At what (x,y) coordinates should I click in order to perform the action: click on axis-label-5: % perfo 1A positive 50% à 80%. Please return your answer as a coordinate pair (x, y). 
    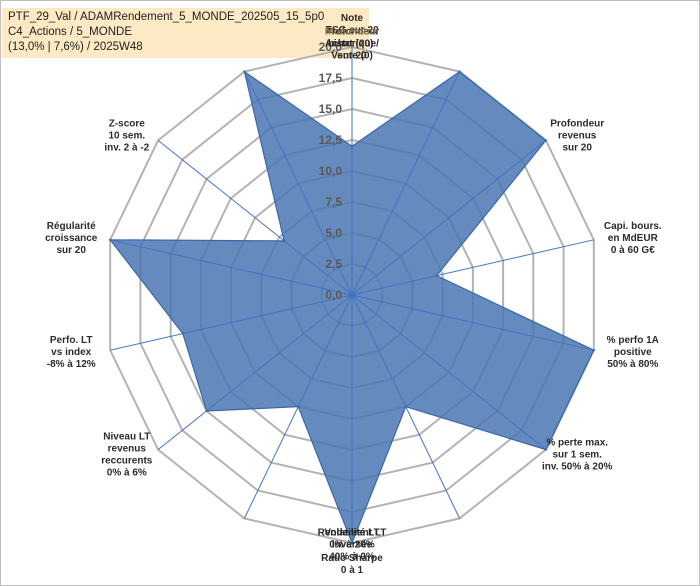
    Looking at the image, I should click on (633, 352).